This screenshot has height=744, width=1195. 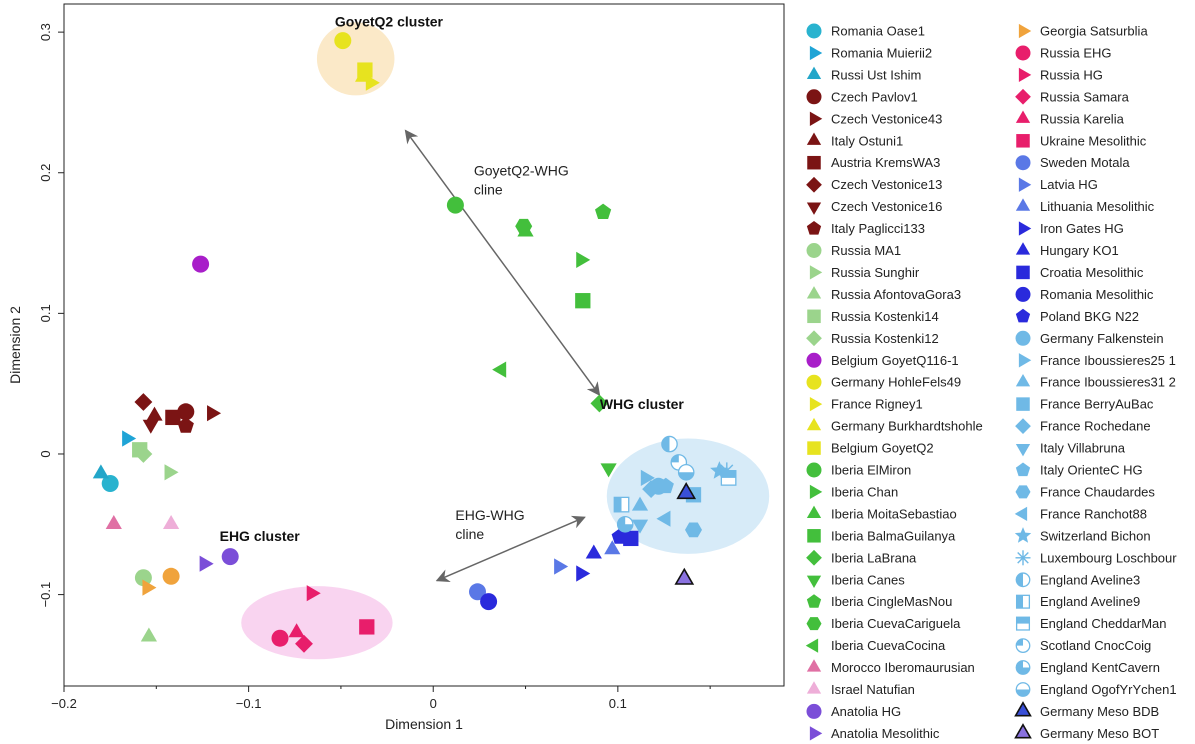 What do you see at coordinates (814, 316) in the screenshot?
I see `legend-marker-russia-kostenki14` at bounding box center [814, 316].